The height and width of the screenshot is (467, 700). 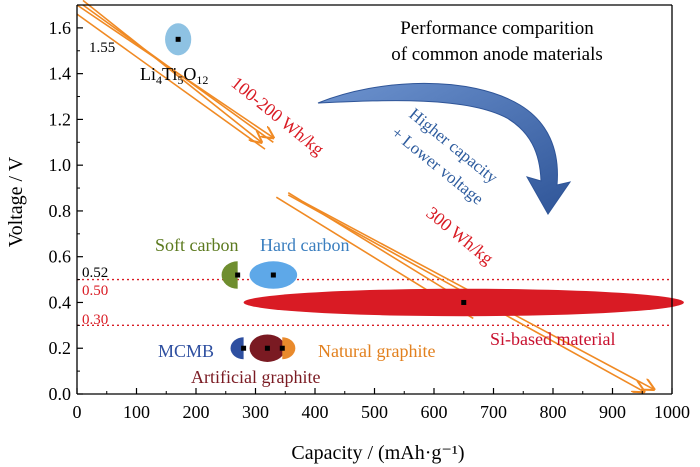 I want to click on energy-arrow-upper-head-a, so click(x=174, y=71).